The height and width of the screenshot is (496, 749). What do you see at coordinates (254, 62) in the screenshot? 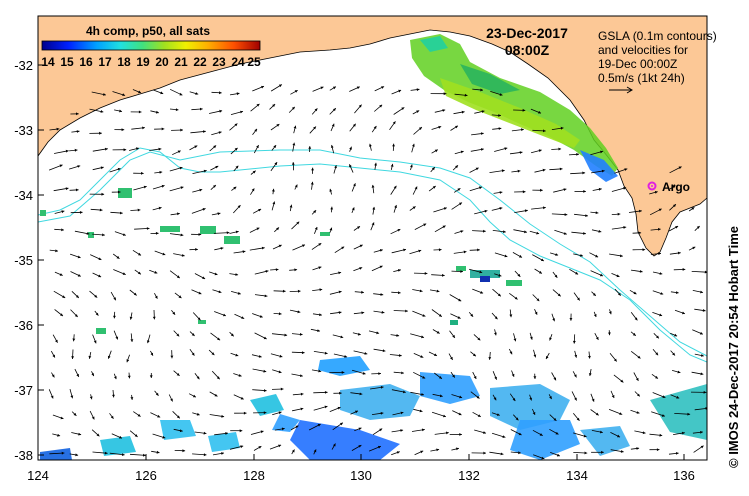
I see `colorbar-tick: 25` at bounding box center [254, 62].